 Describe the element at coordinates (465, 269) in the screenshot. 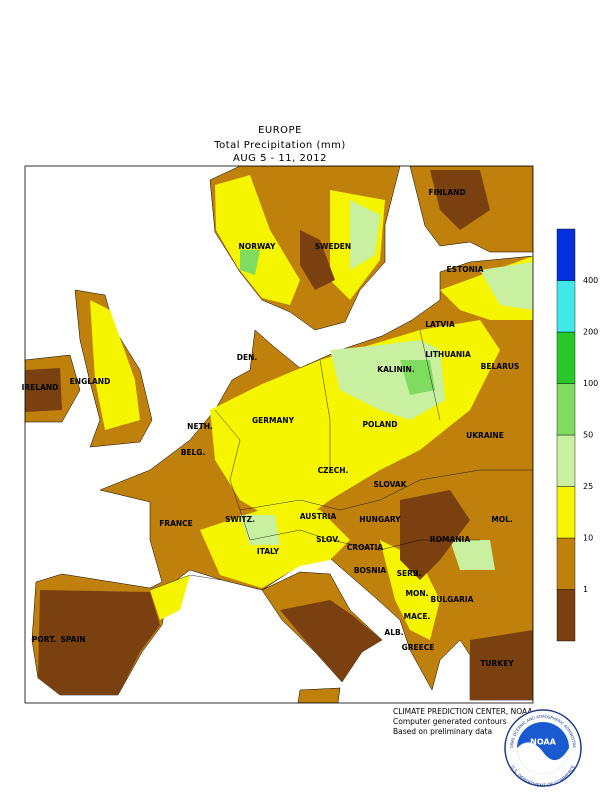

I see `country-label: ESTONIA` at that location.